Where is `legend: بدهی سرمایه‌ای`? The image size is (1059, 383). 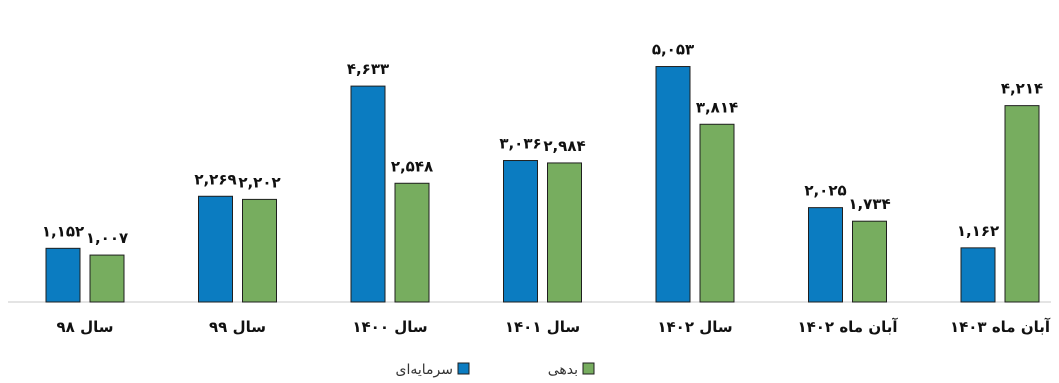
legend: بدهی سرمایه‌ای is located at coordinates (495, 370).